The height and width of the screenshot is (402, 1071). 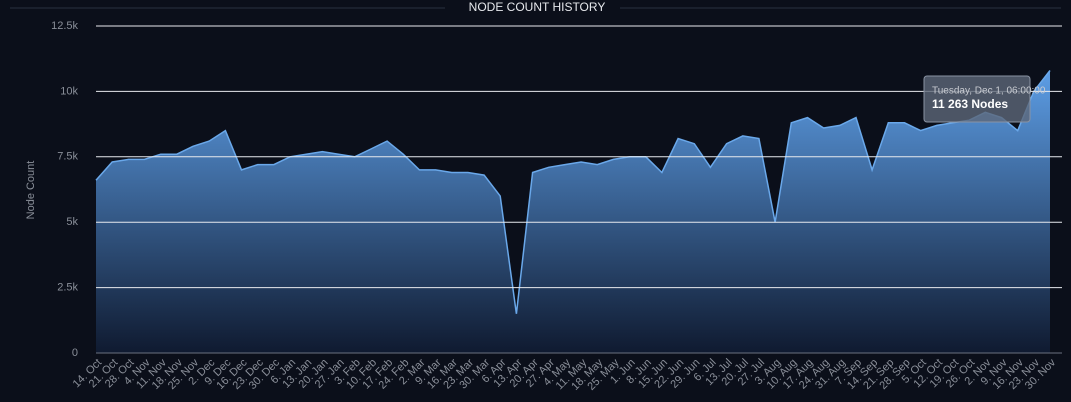 I want to click on y-tick-label: 5k, so click(x=72, y=222).